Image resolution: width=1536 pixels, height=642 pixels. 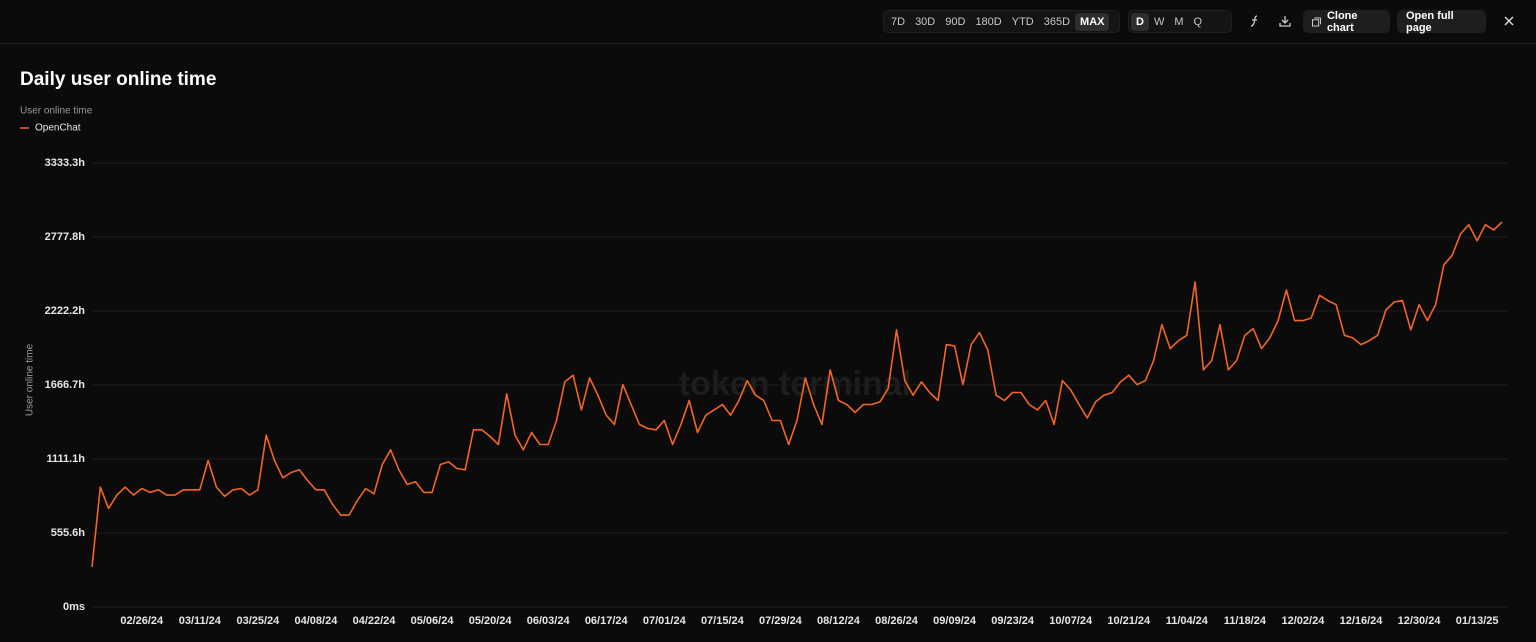 What do you see at coordinates (665, 621) in the screenshot?
I see `x-tick-label: 07/01/24` at bounding box center [665, 621].